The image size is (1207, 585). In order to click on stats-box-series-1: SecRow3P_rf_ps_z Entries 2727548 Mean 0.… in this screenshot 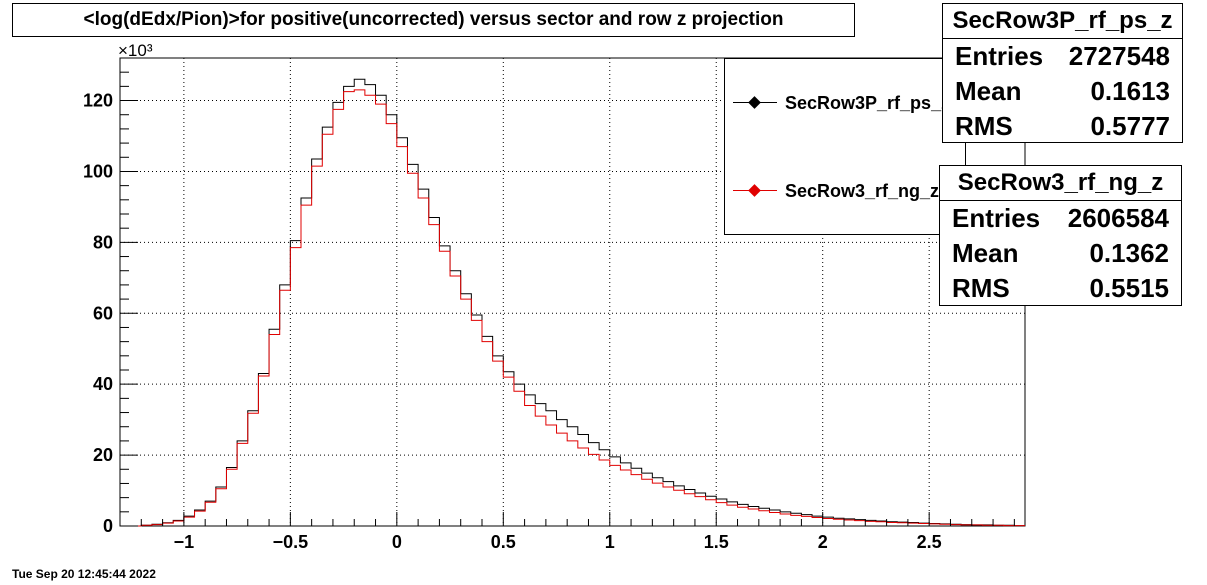, I will do `click(1062, 73)`.